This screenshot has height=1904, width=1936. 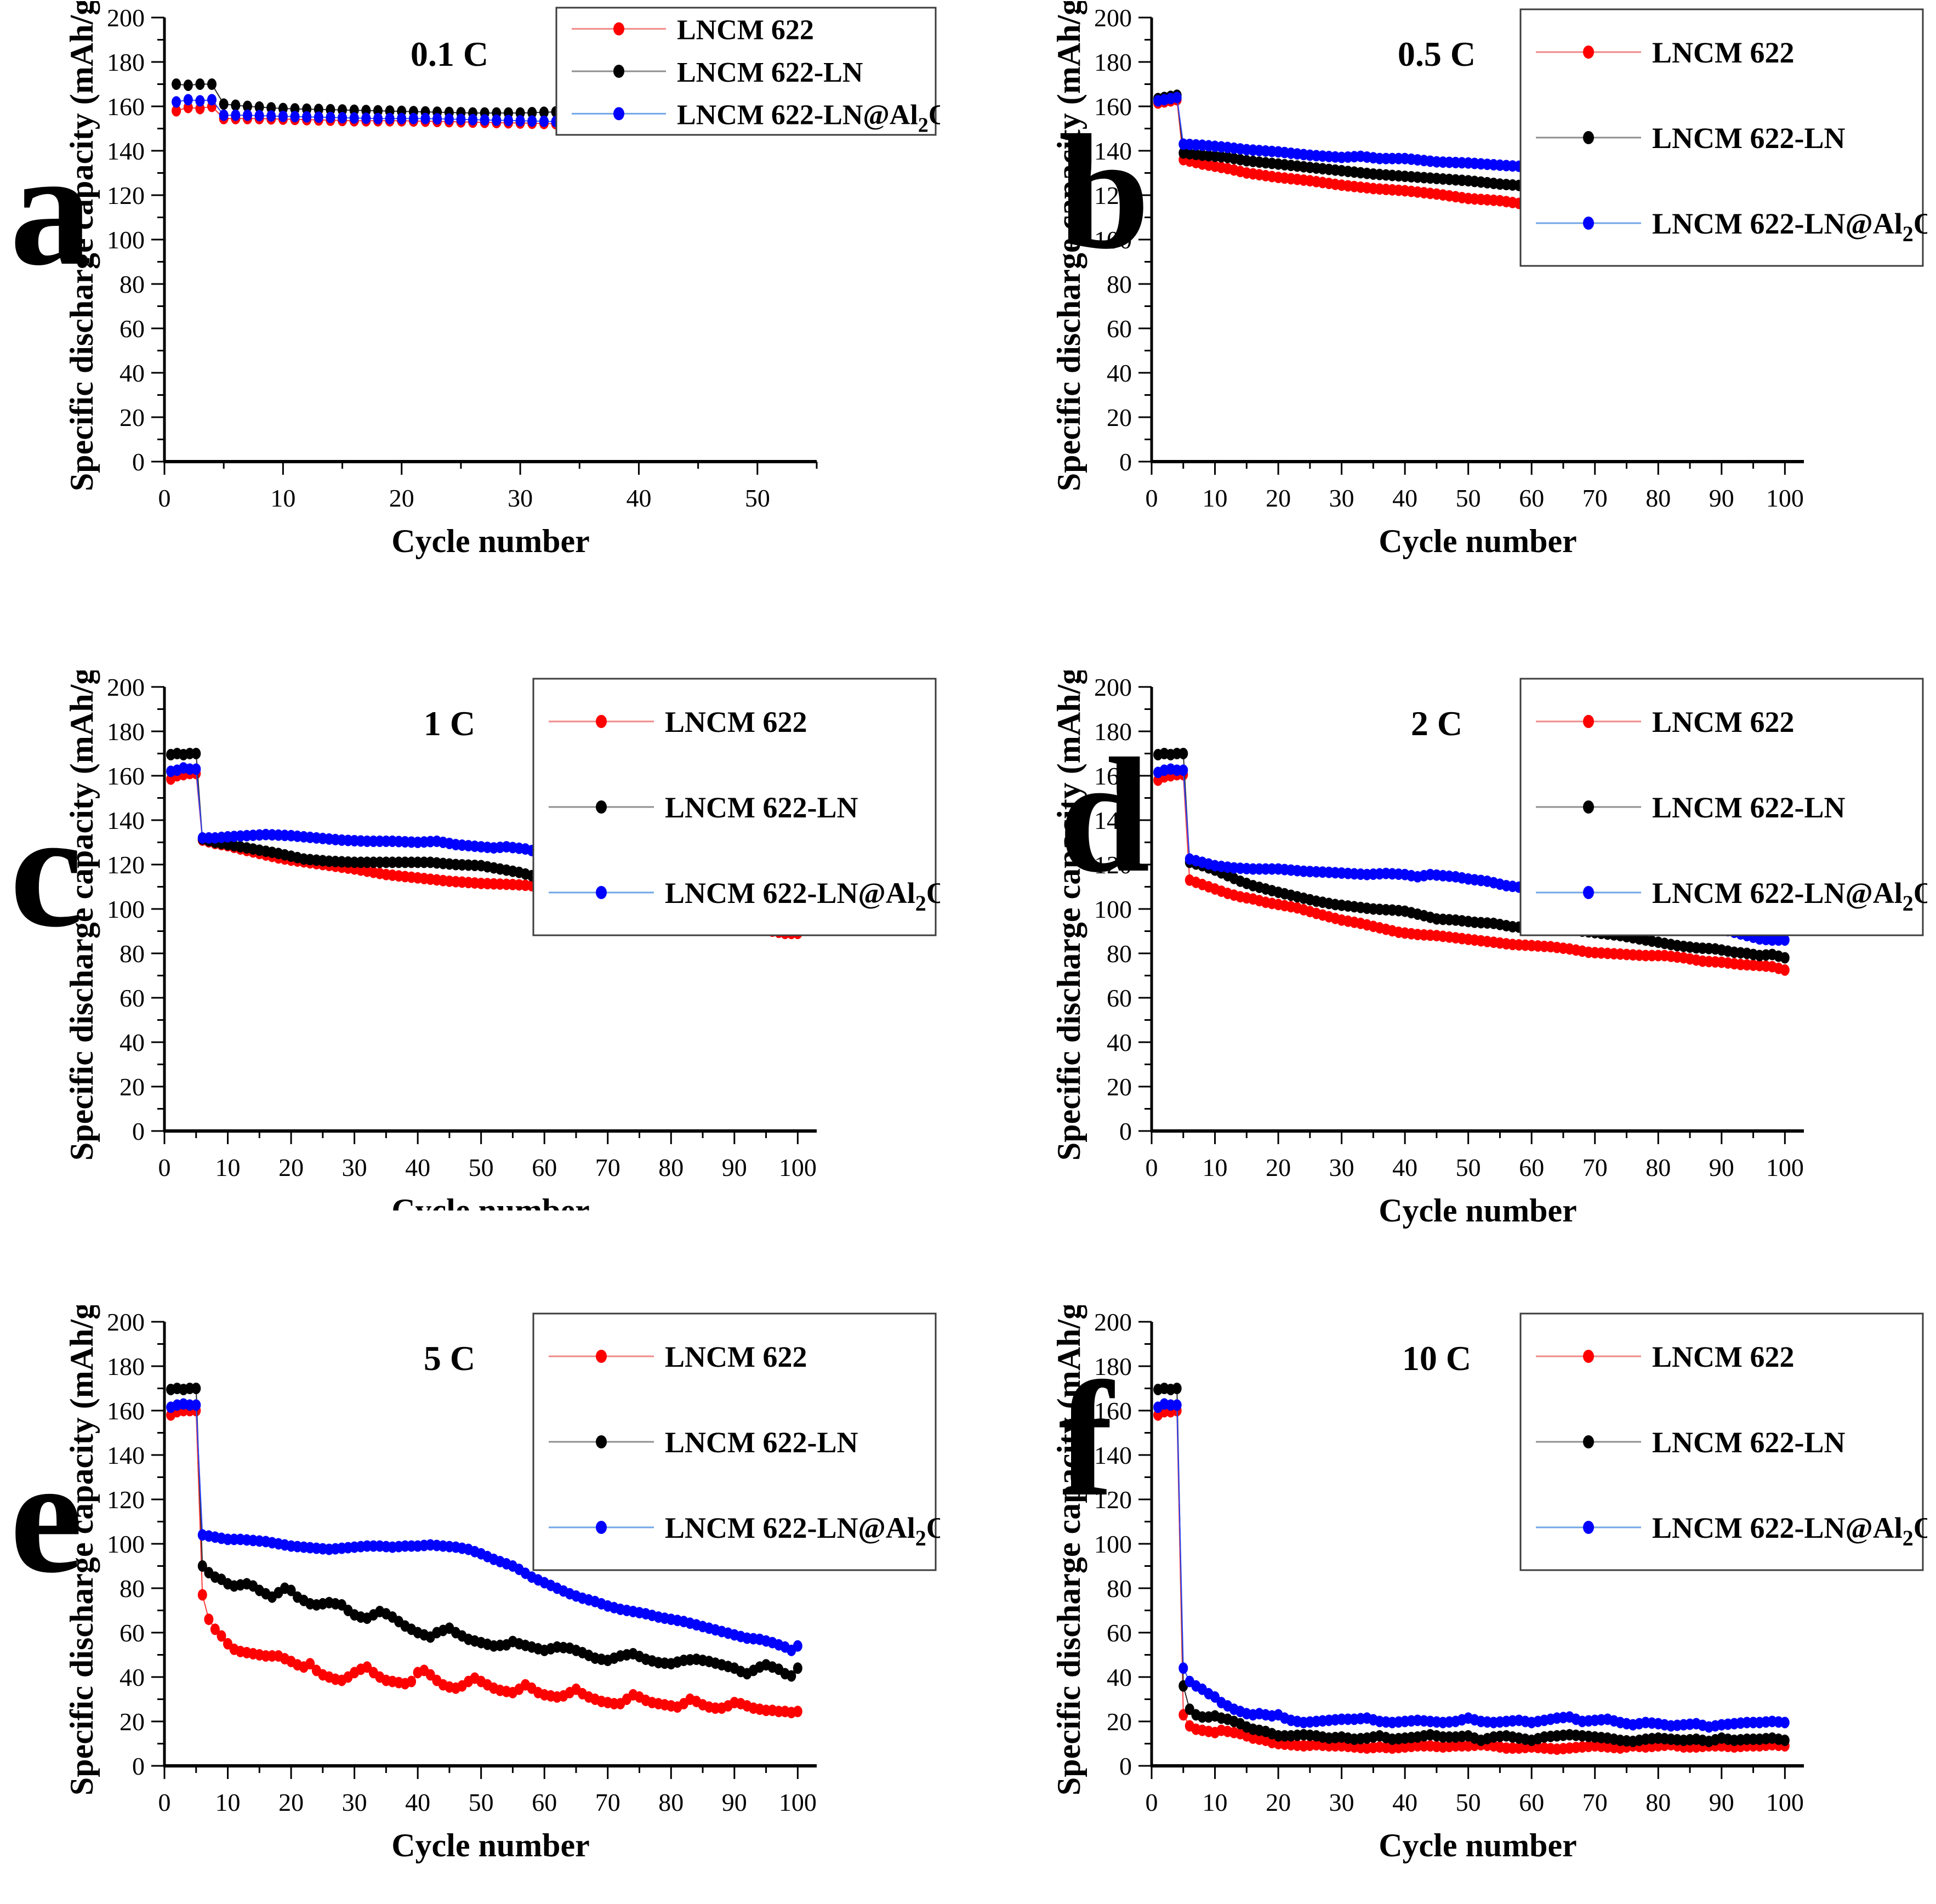 What do you see at coordinates (126, 62) in the screenshot?
I see `y-tick-label: 180` at bounding box center [126, 62].